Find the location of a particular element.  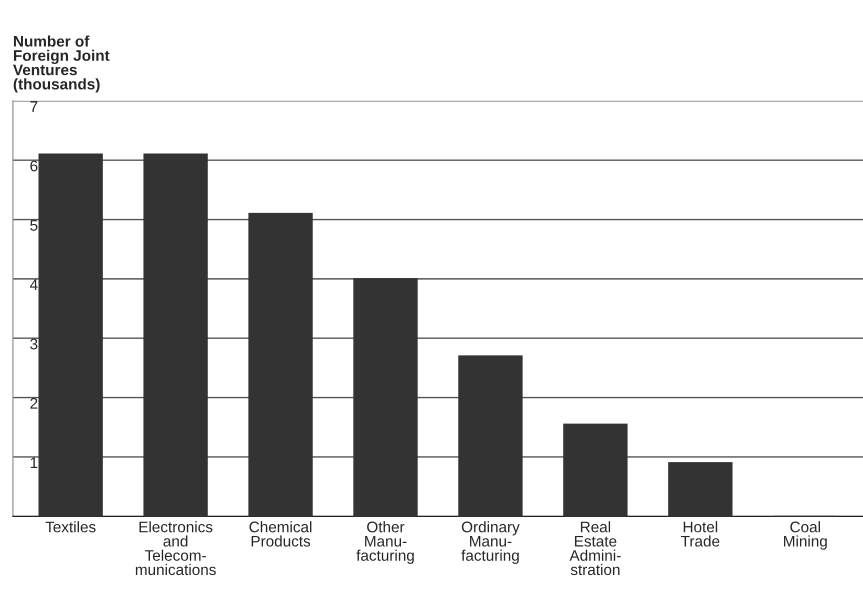

y-tick-label: 4 is located at coordinates (34, 284).